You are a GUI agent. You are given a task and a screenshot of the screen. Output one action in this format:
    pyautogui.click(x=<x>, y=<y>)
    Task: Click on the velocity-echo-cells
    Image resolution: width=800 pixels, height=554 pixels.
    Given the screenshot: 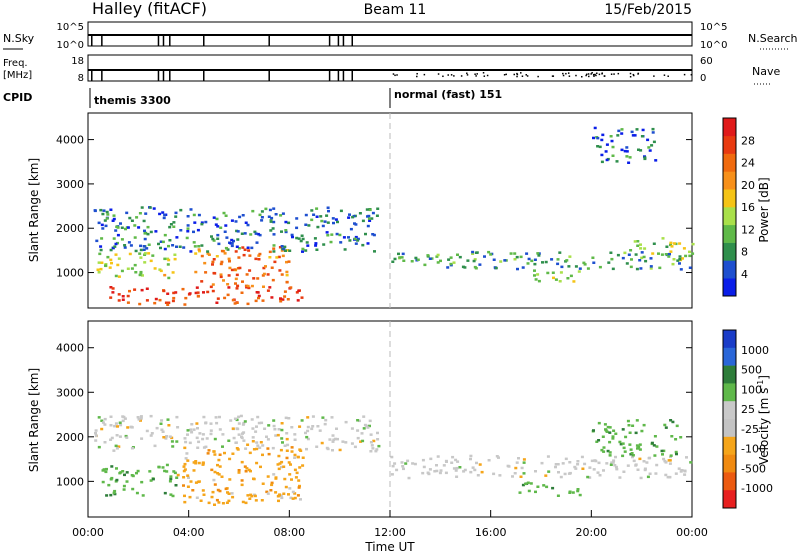 What is the action you would take?
    pyautogui.click(x=393, y=460)
    